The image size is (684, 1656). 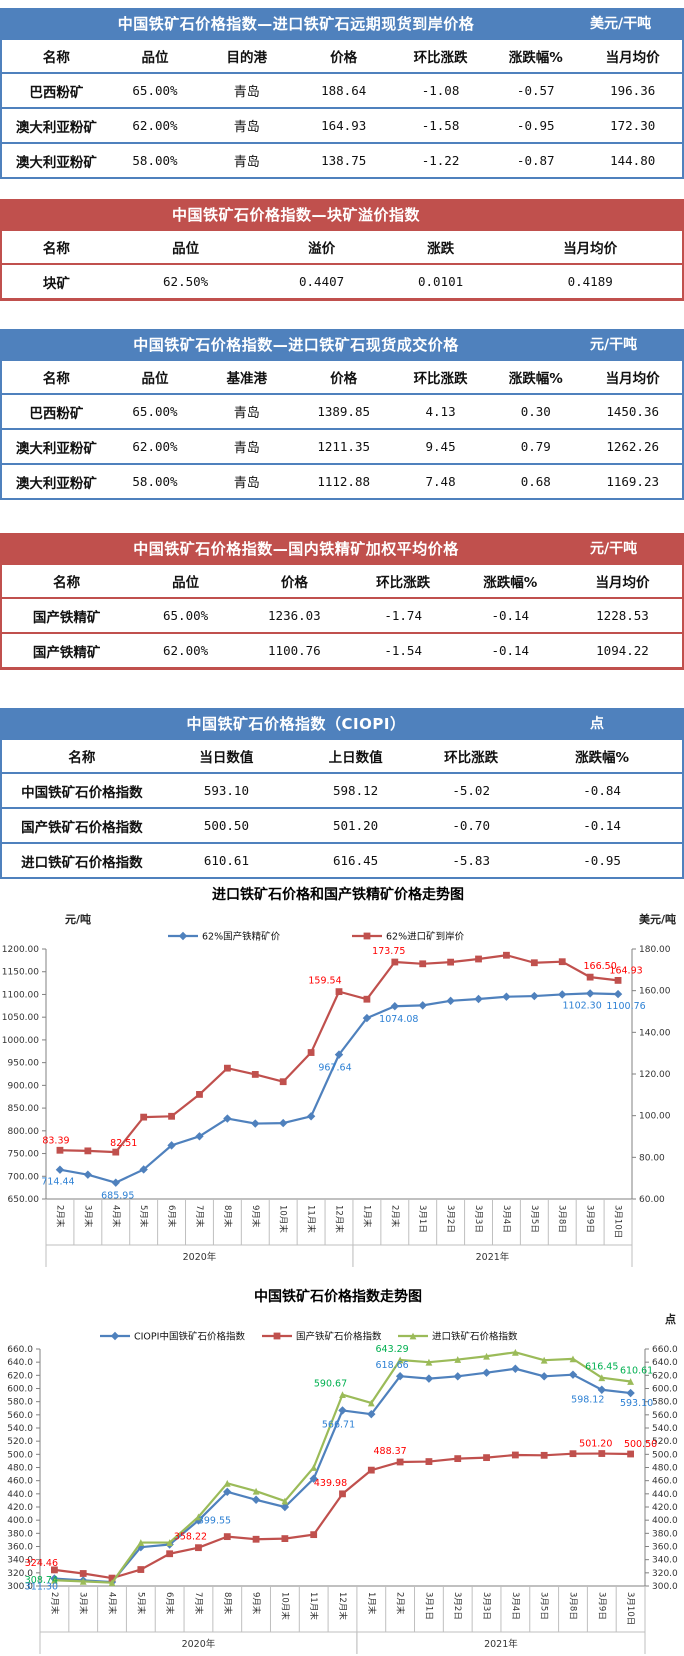 What do you see at coordinates (66, 652) in the screenshot?
I see `row-name: 国产铁精矿` at bounding box center [66, 652].